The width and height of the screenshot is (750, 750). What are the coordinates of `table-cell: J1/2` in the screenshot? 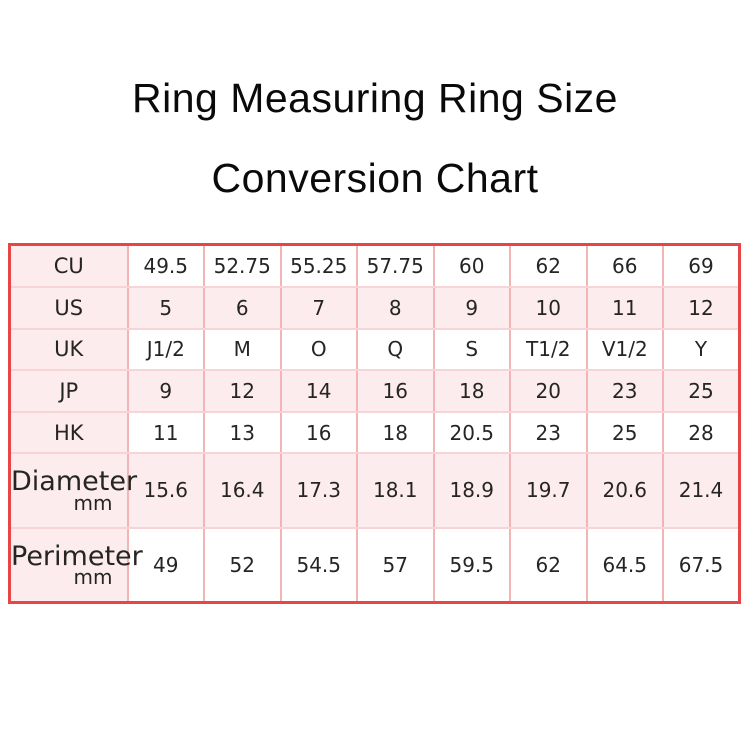 It's located at (165, 349).